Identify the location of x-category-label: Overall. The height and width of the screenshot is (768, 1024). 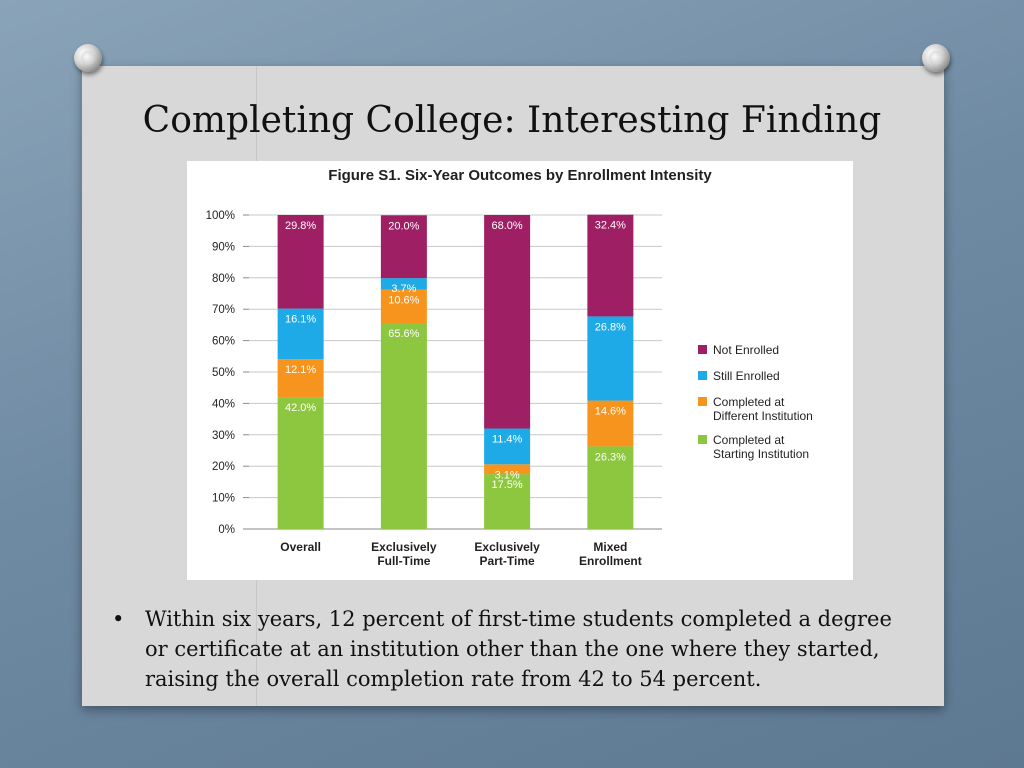
(300, 547).